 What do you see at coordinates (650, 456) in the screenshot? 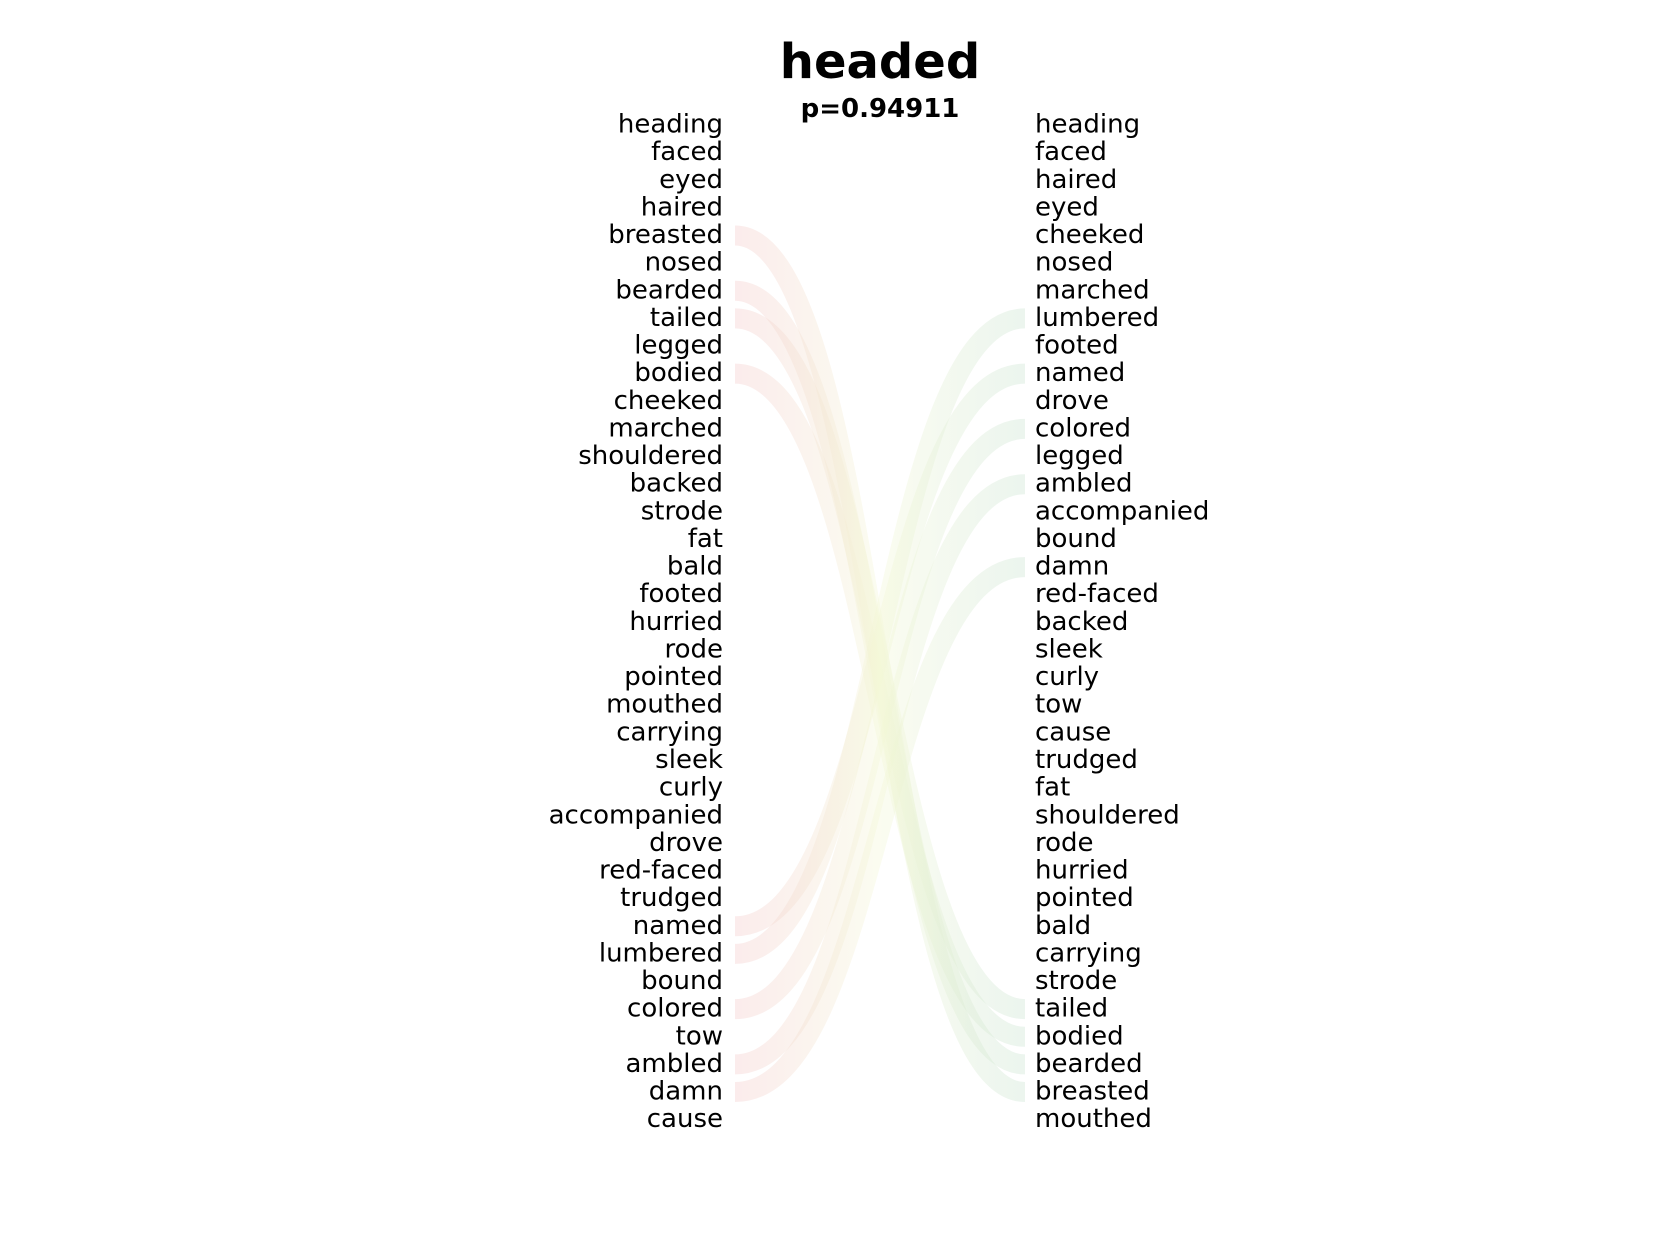
I see `left-word-label: shouldered` at bounding box center [650, 456].